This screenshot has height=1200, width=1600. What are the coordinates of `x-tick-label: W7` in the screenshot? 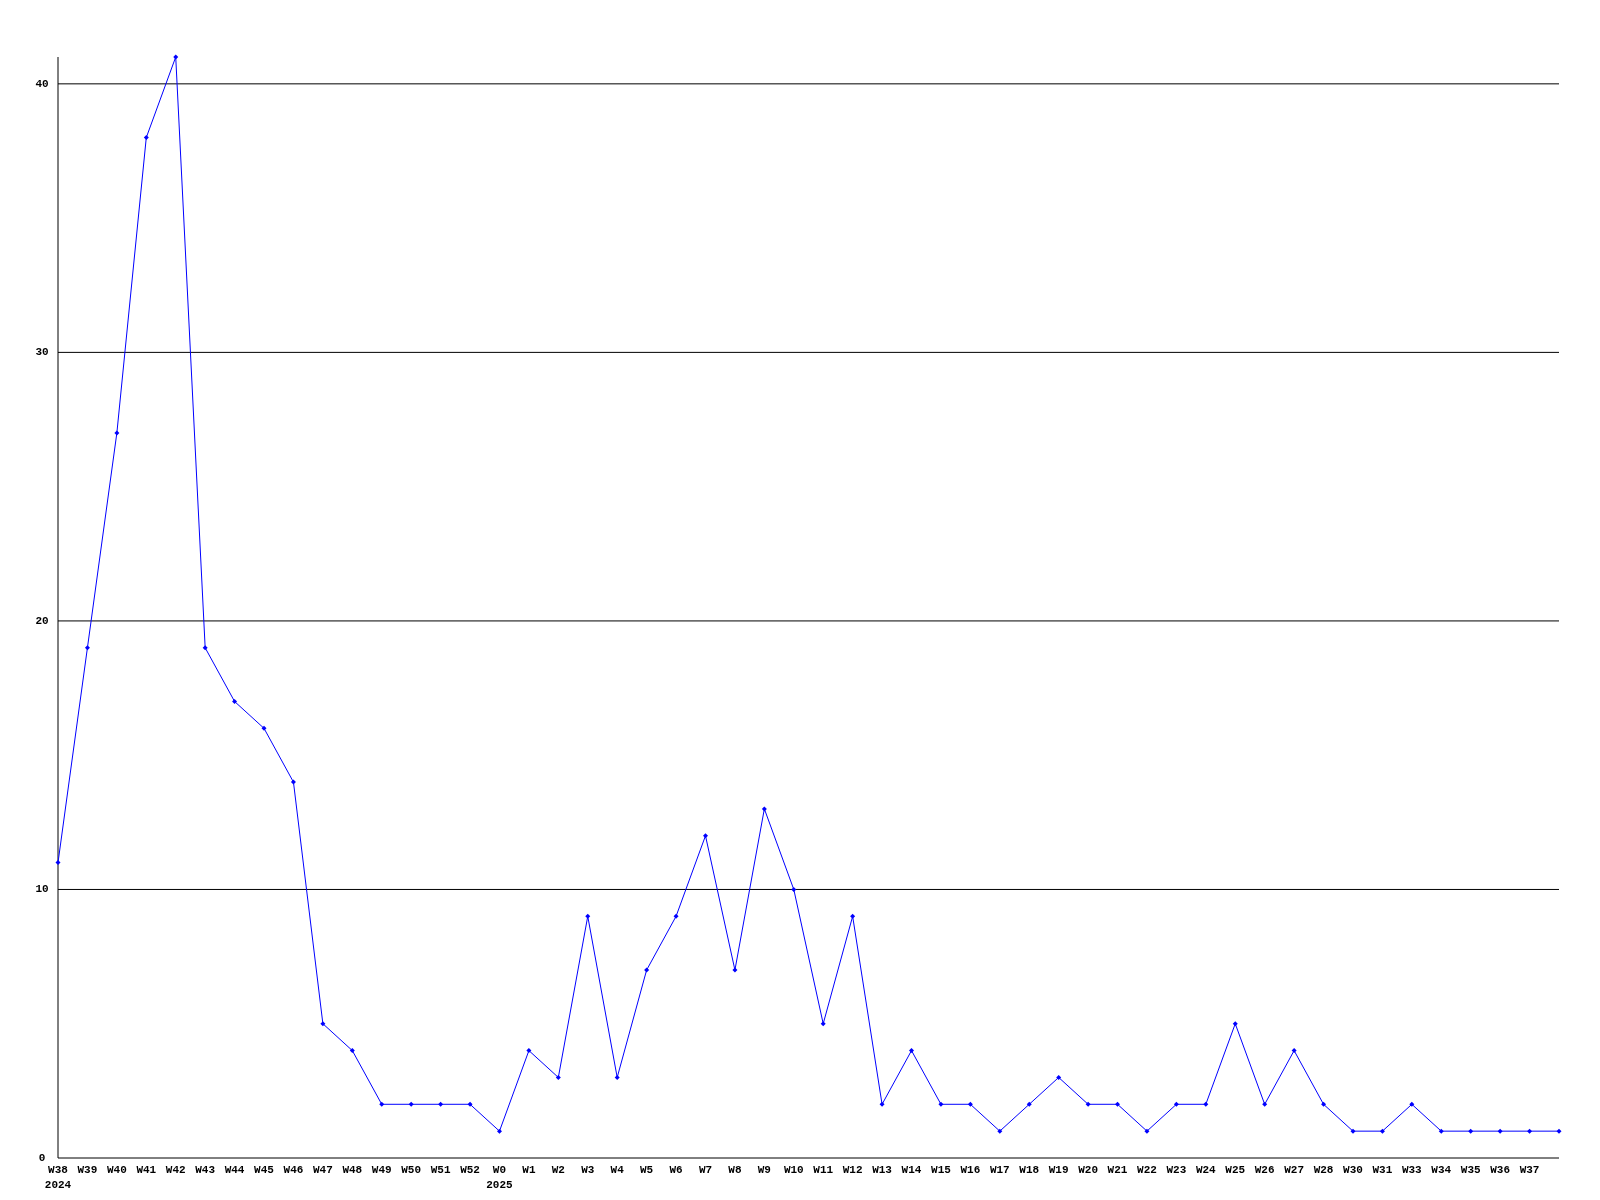 It's located at (705, 1170).